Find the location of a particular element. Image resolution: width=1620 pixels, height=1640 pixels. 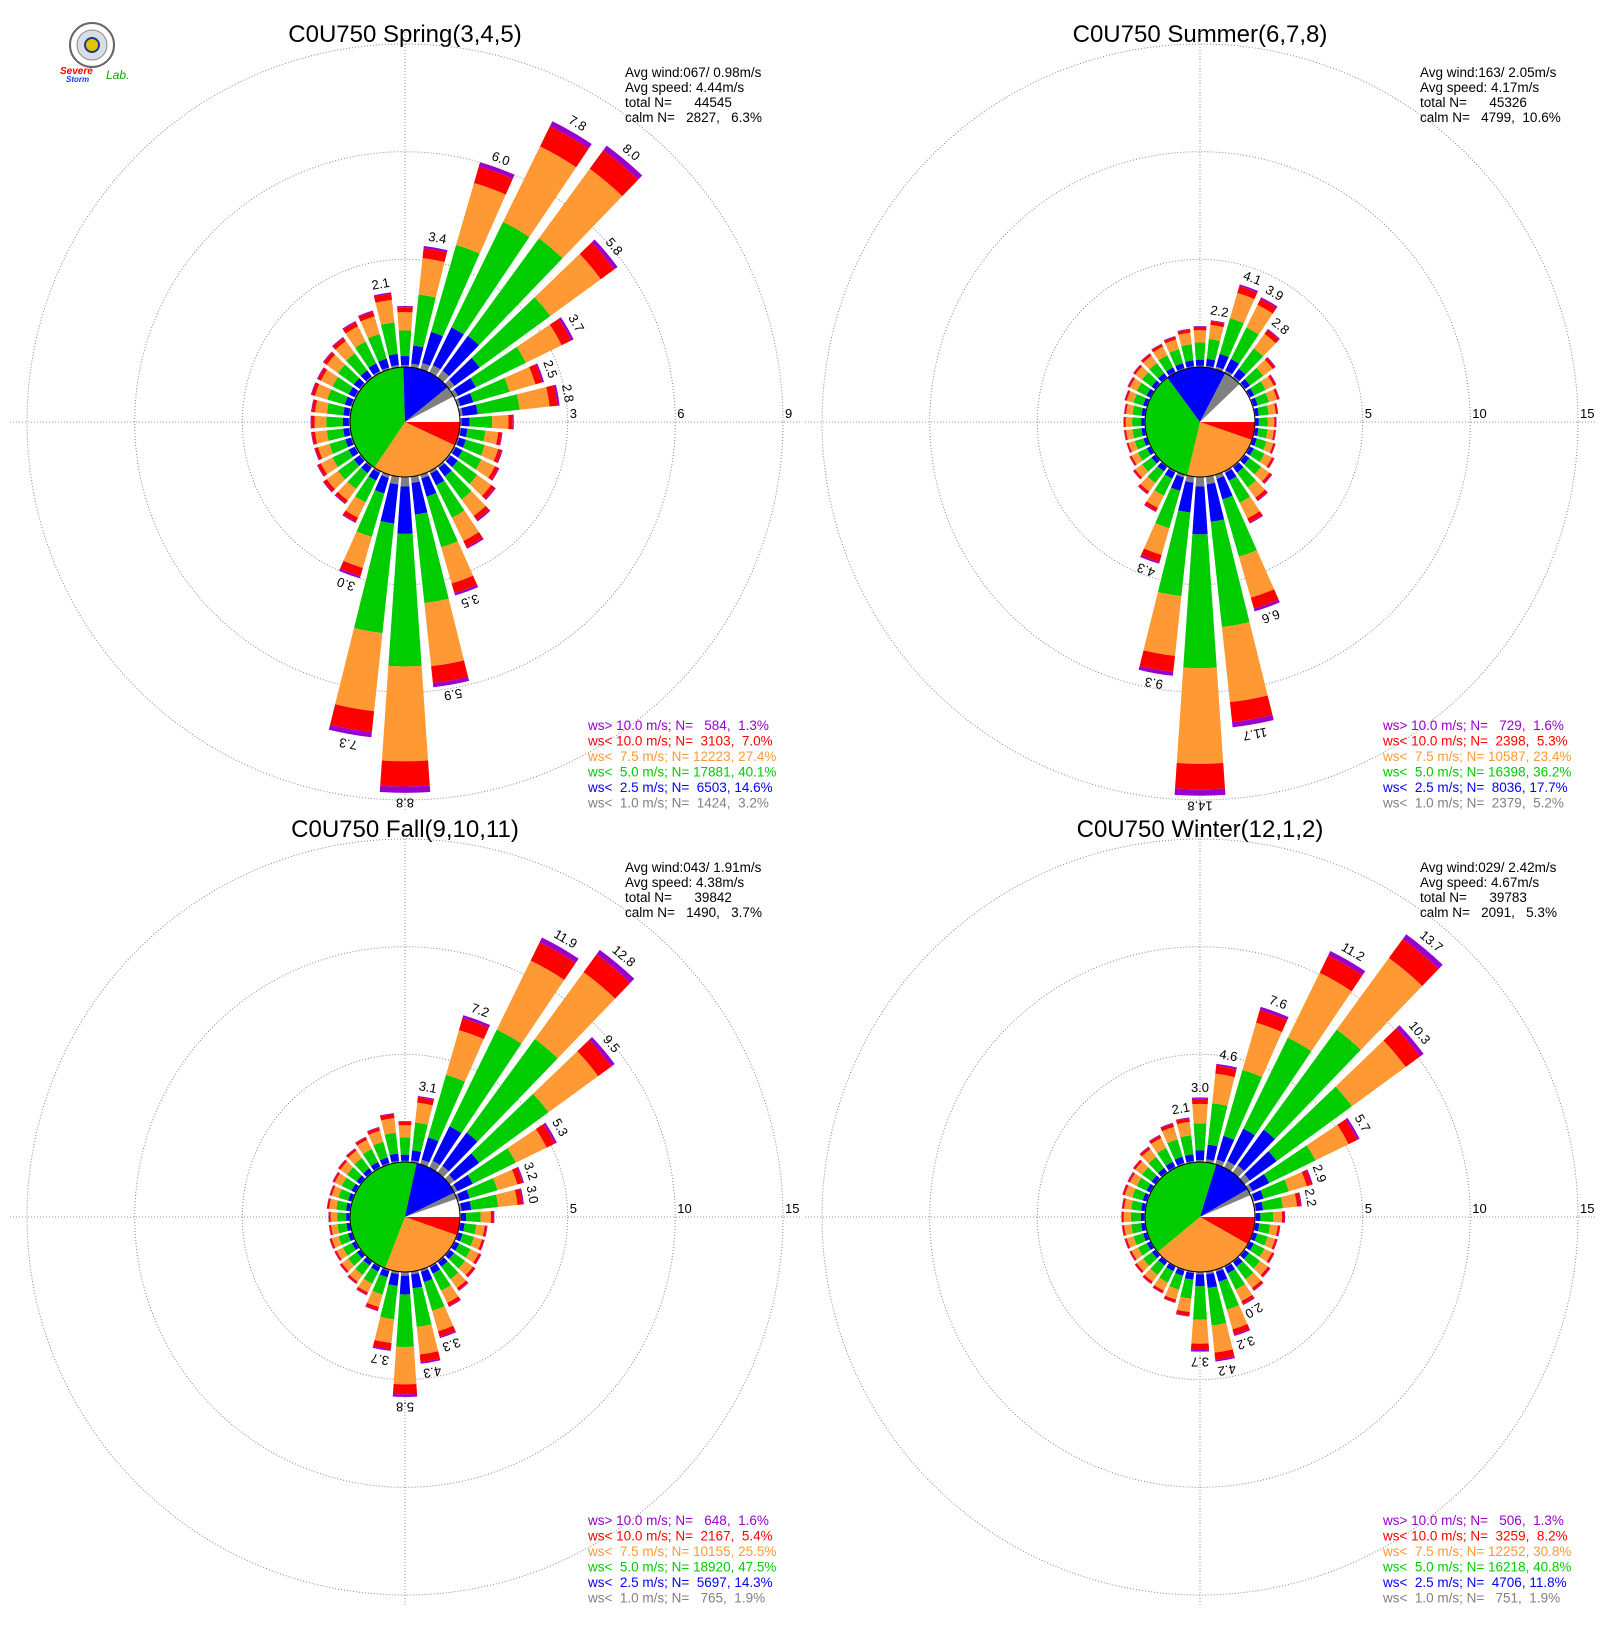

wind-rose-bar: 12.8 is located at coordinates (537, 1060).